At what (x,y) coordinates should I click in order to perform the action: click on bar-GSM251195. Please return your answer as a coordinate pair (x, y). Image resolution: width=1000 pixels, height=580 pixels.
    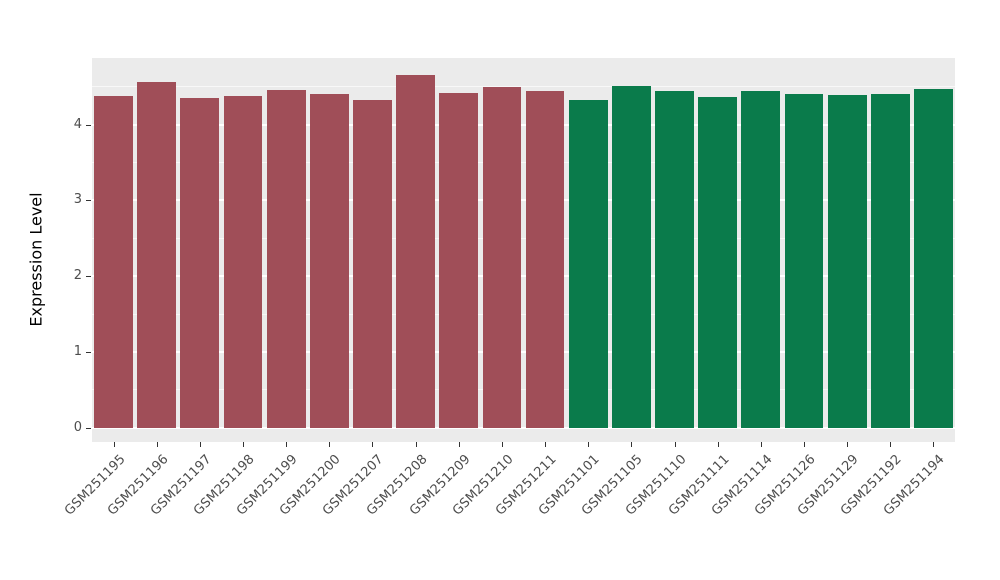
    Looking at the image, I should click on (113, 261).